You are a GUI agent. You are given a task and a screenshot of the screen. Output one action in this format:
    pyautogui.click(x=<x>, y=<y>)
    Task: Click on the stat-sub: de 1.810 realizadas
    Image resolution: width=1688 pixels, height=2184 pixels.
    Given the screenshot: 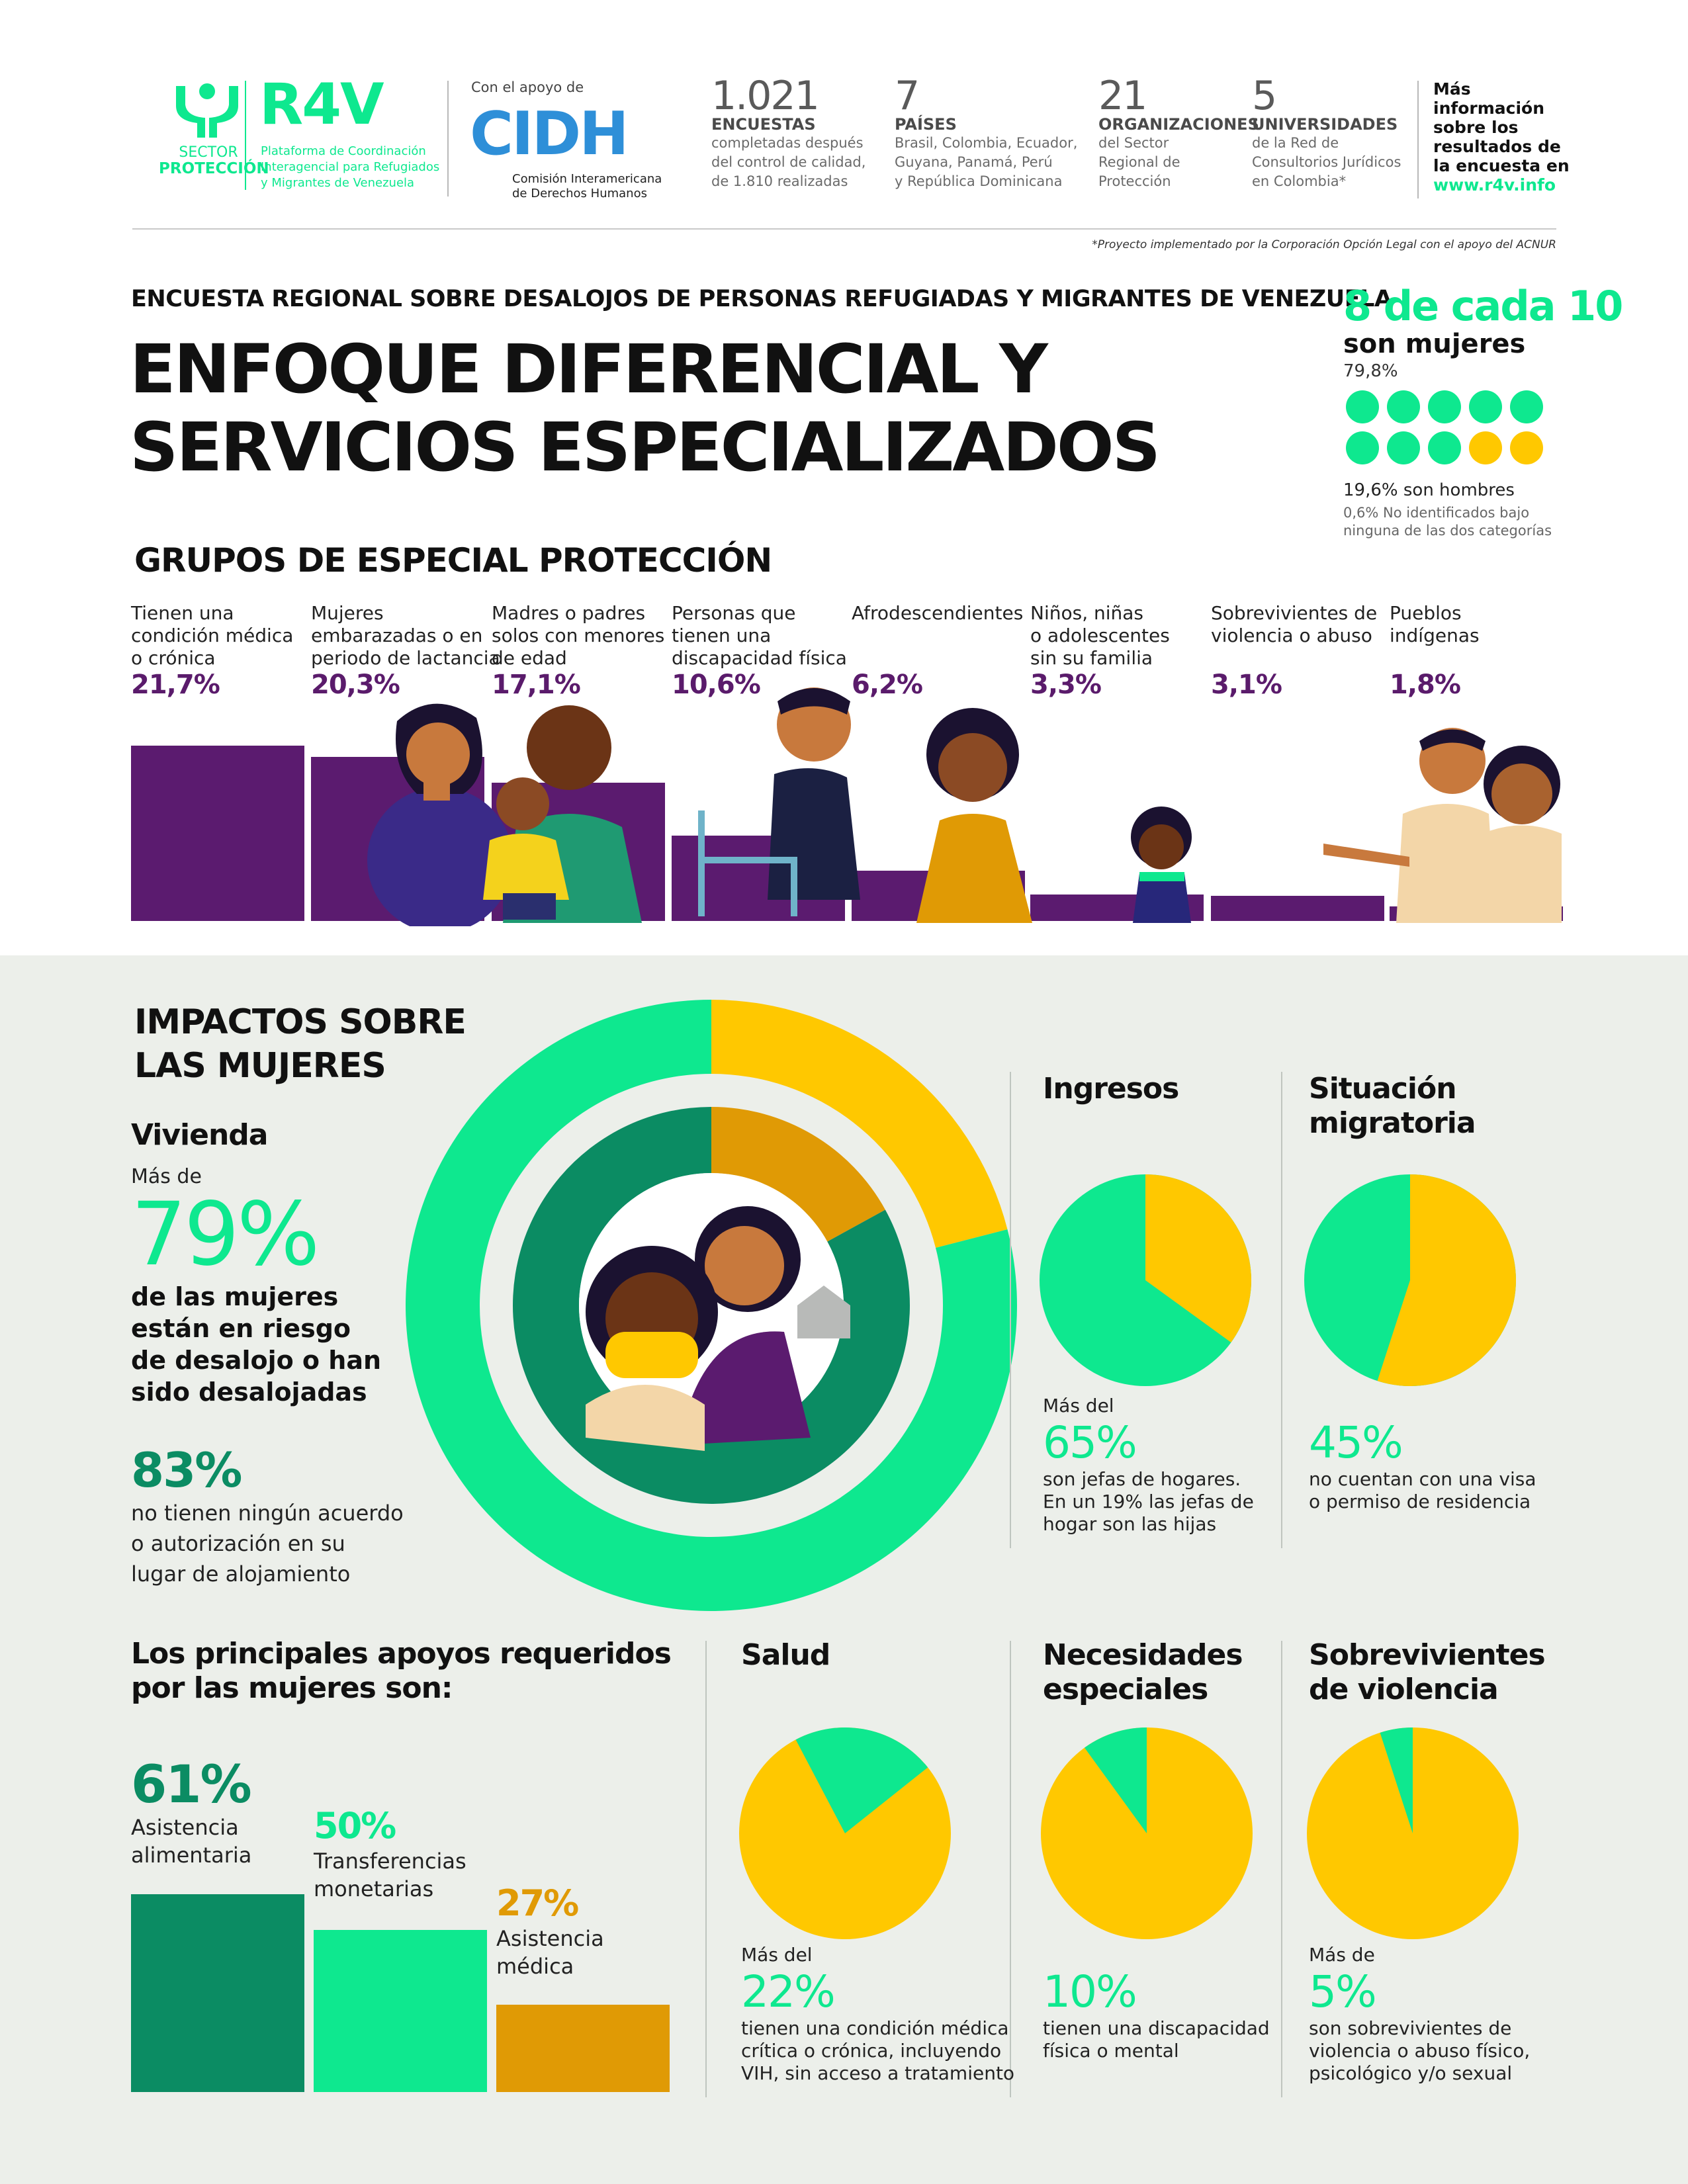 What is the action you would take?
    pyautogui.click(x=779, y=181)
    